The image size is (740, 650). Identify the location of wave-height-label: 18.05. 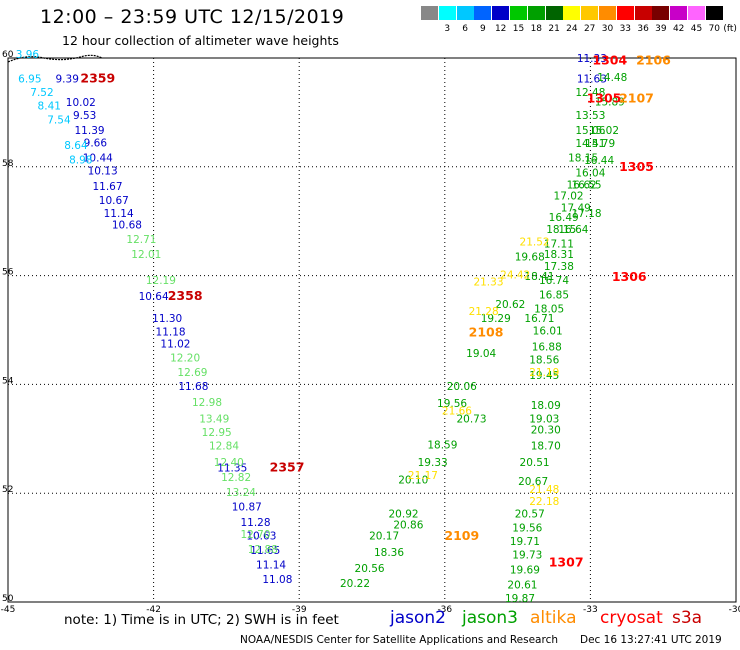
(549, 310).